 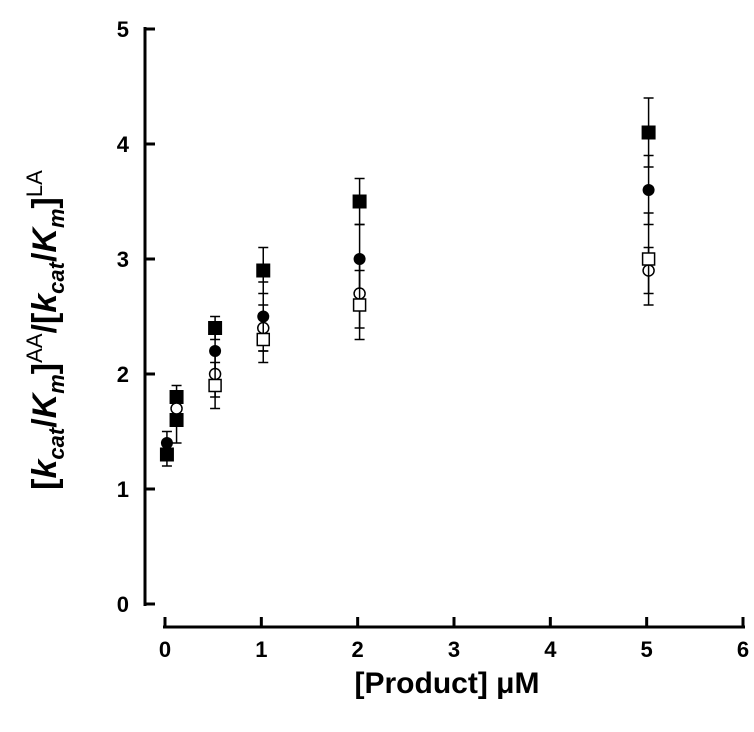 I want to click on data-point-open-circle, so click(x=176, y=408).